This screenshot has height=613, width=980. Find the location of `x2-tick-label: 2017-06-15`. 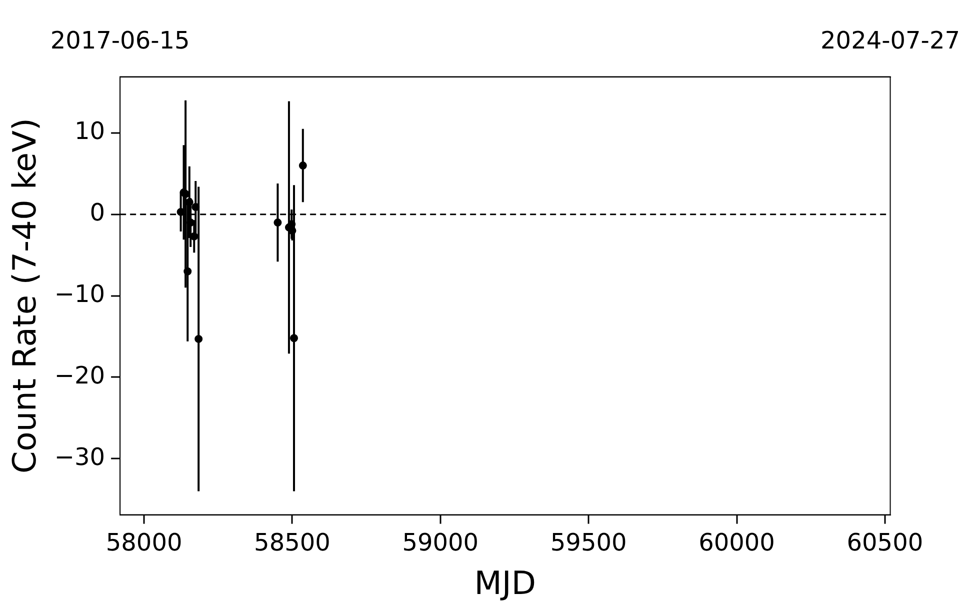

x2-tick-label: 2017-06-15 is located at coordinates (120, 40).